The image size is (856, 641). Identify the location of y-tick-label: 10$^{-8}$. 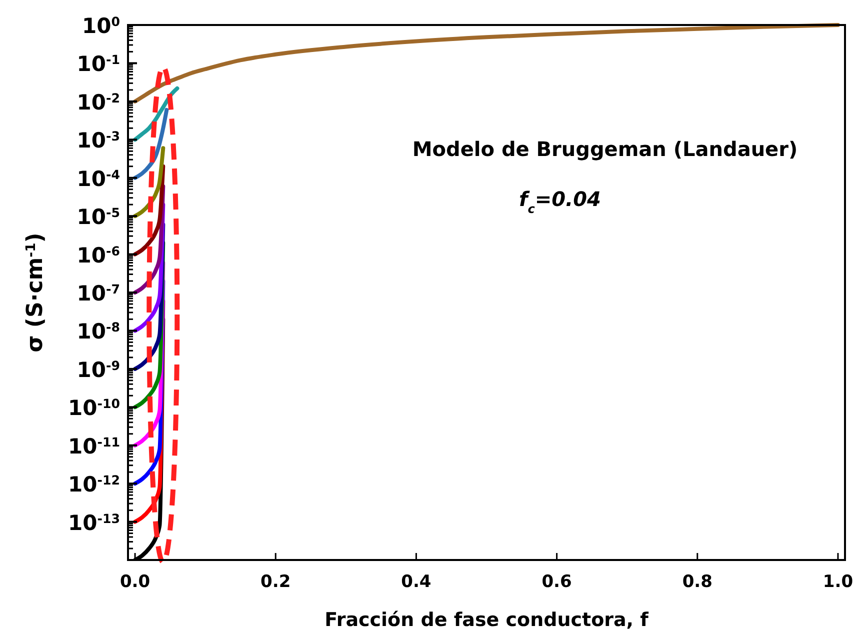
(98, 331).